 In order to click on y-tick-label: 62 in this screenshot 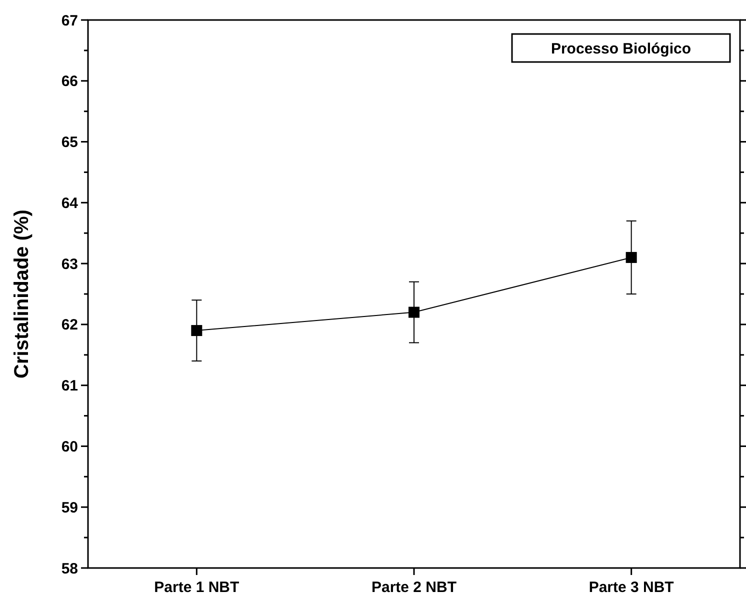, I will do `click(69, 325)`.